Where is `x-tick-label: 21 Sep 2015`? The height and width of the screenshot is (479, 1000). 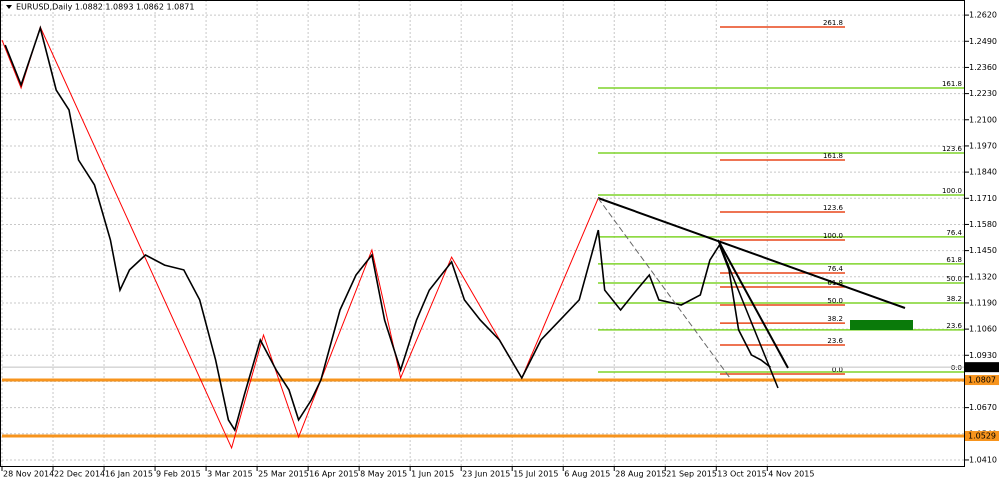 x-tick-label: 21 Sep 2015 is located at coordinates (691, 474).